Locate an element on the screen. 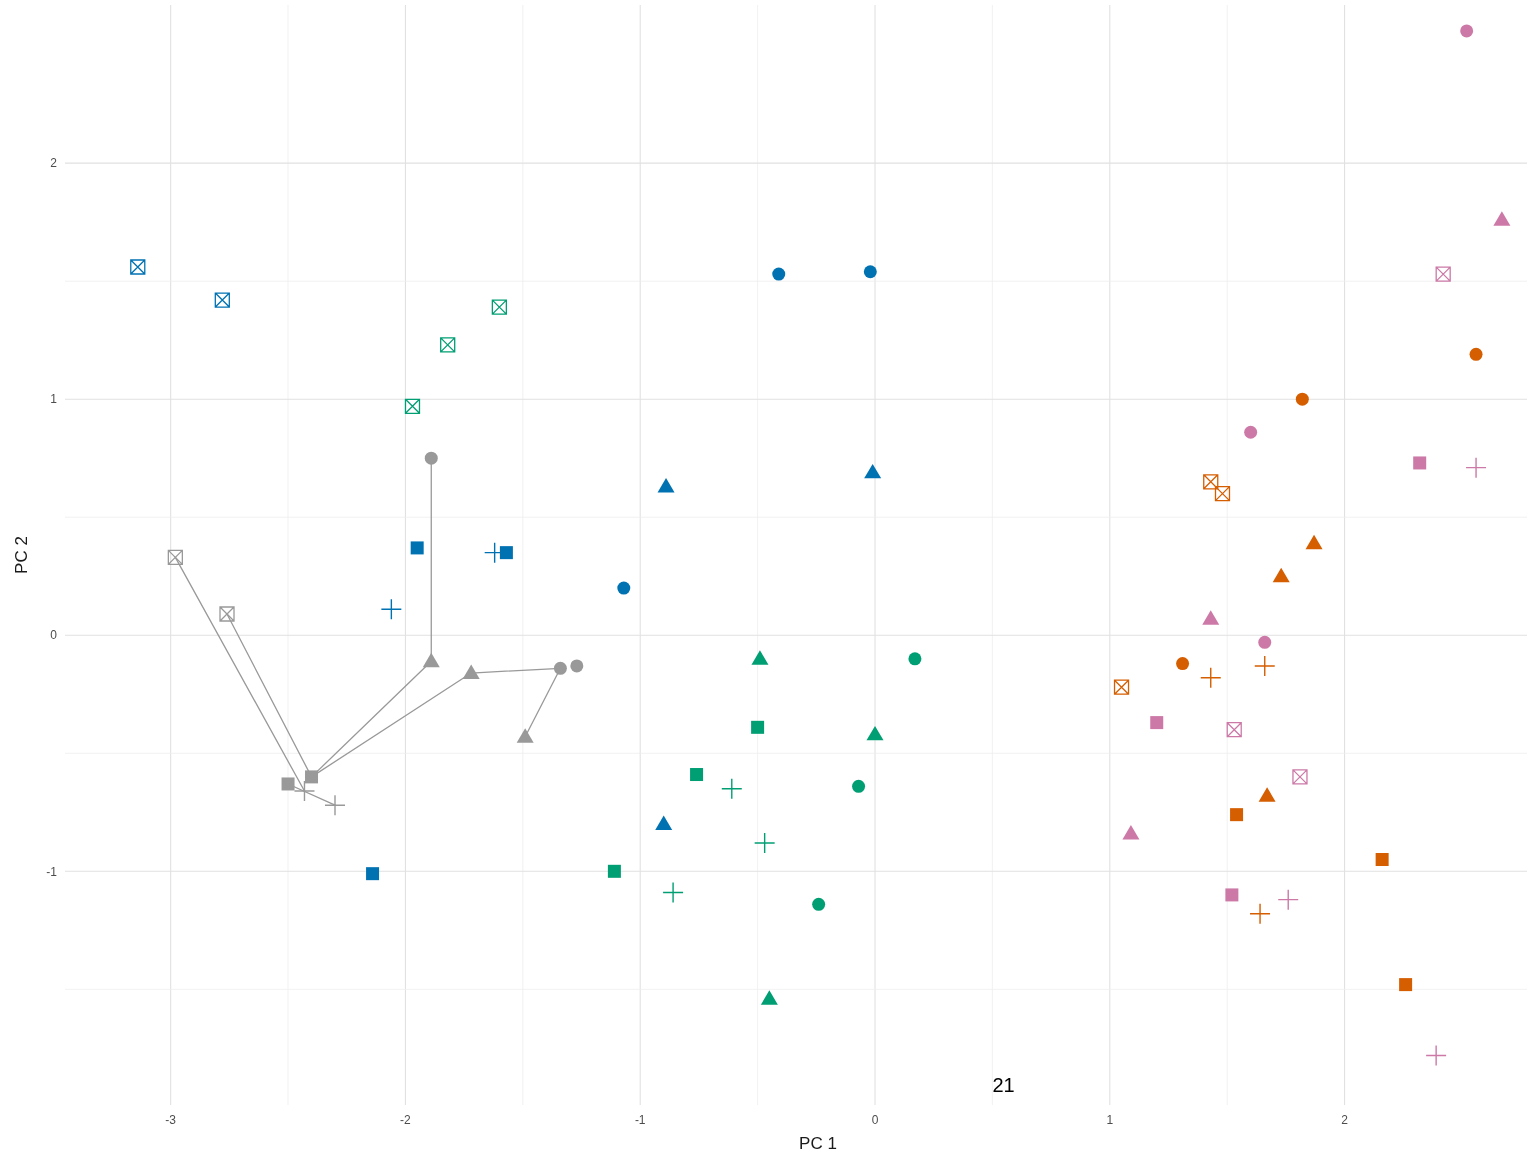 Image resolution: width=1527 pixels, height=1154 pixels. x-tick-label: -2 is located at coordinates (406, 1120).